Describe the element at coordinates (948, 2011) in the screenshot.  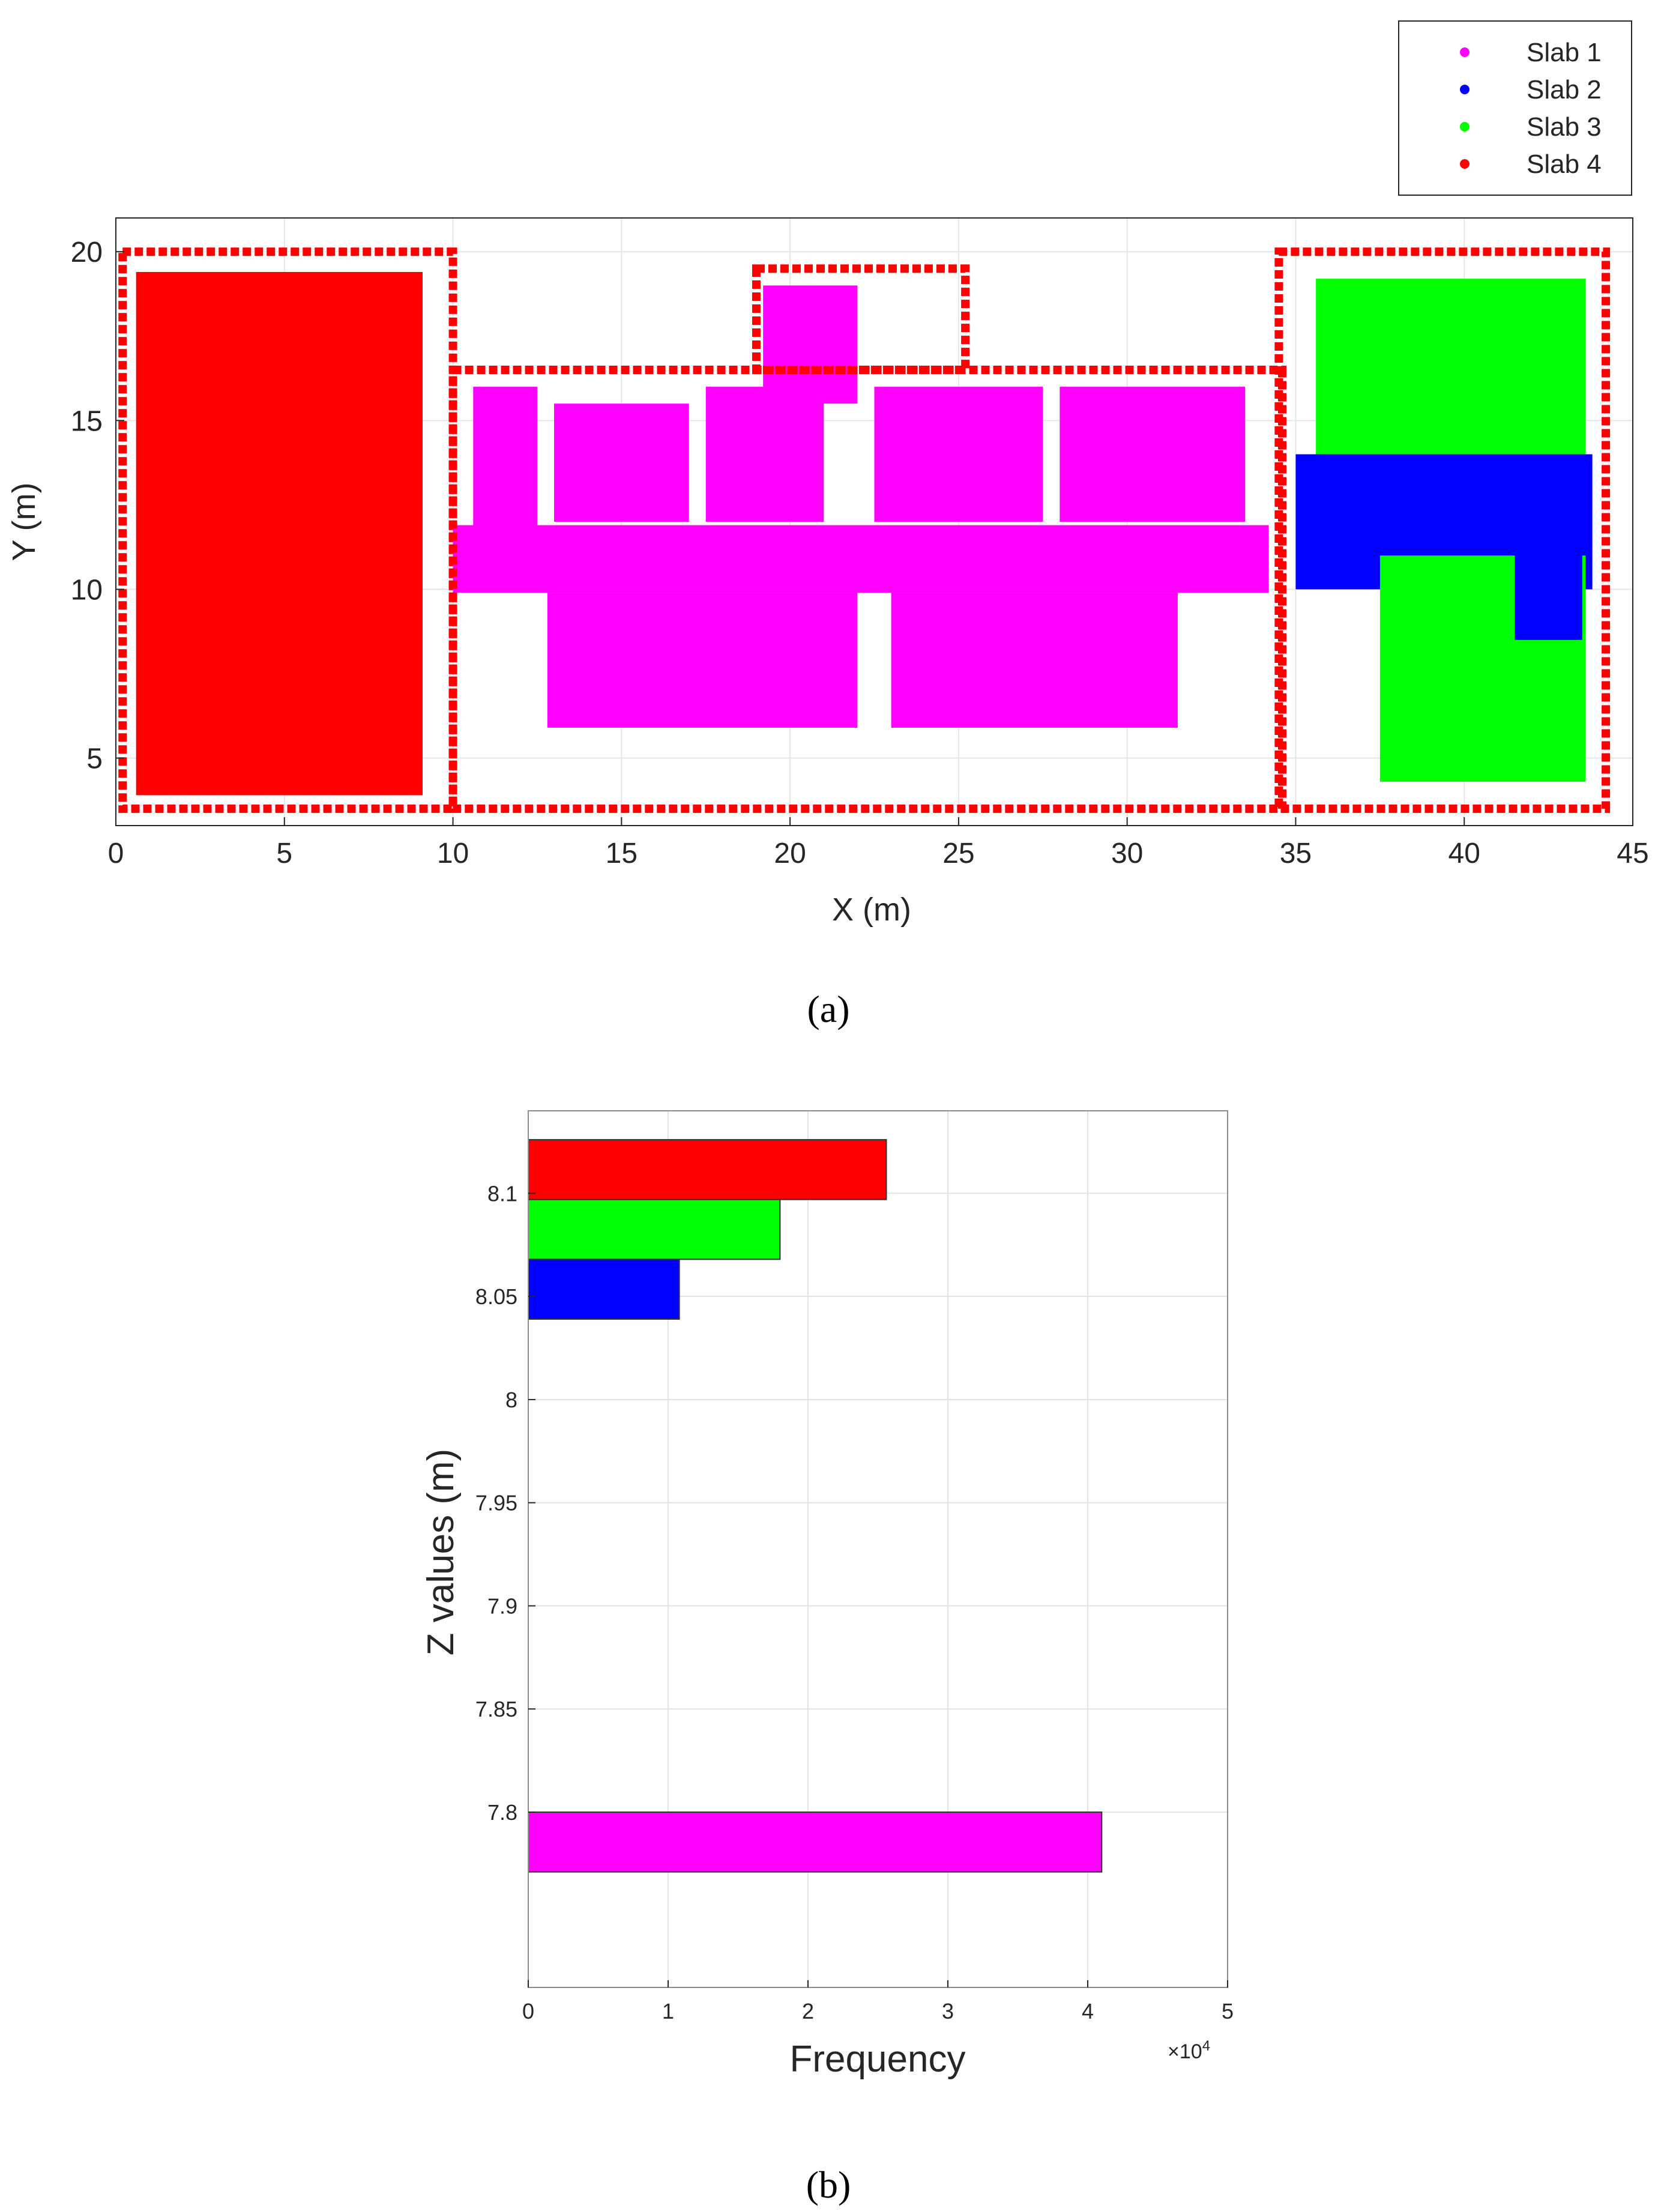
I see `x-tick-label: 3` at that location.